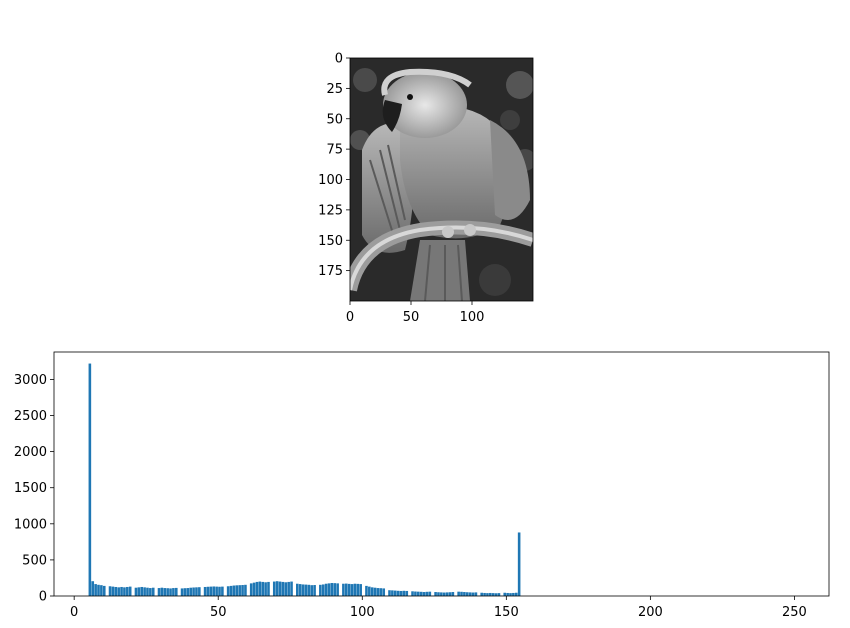  Describe the element at coordinates (441, 179) in the screenshot. I see `parrot-photo` at that location.